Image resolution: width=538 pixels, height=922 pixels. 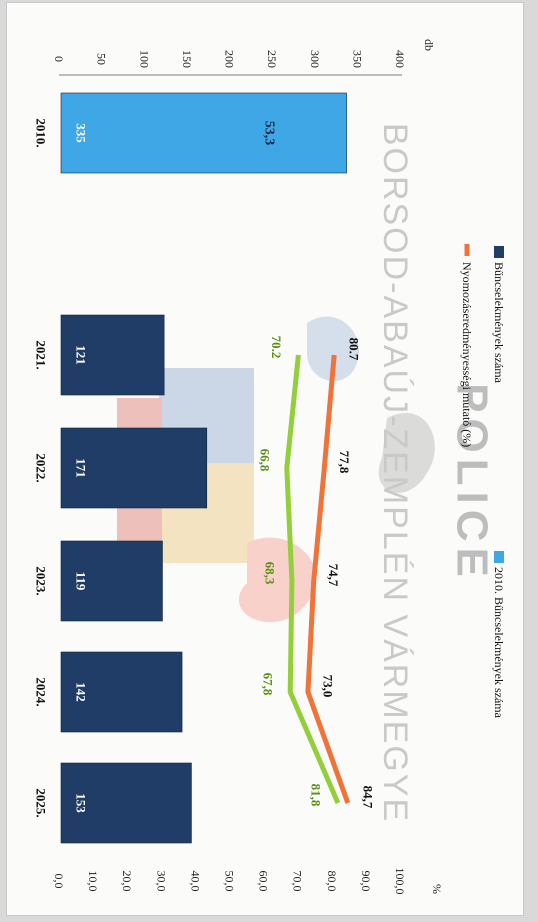 I want to click on bar-value-label: 142, so click(x=81, y=692).